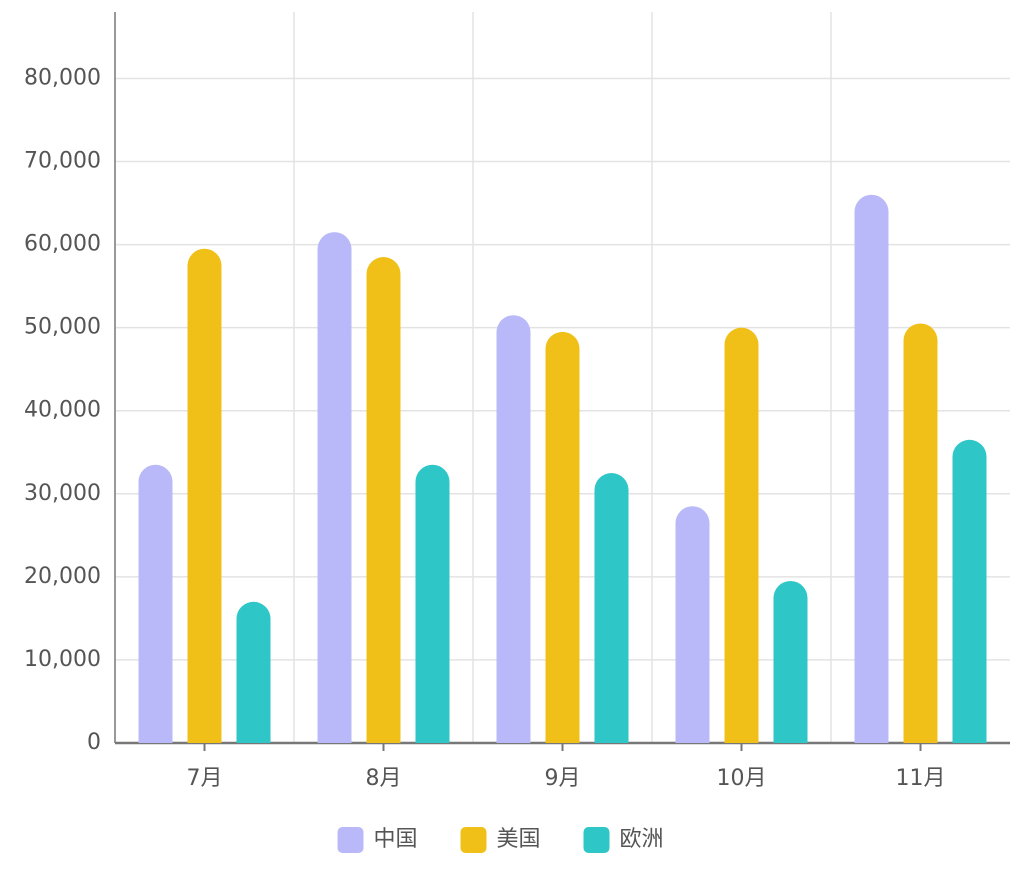  I want to click on x-tick-label: 11月, so click(921, 778).